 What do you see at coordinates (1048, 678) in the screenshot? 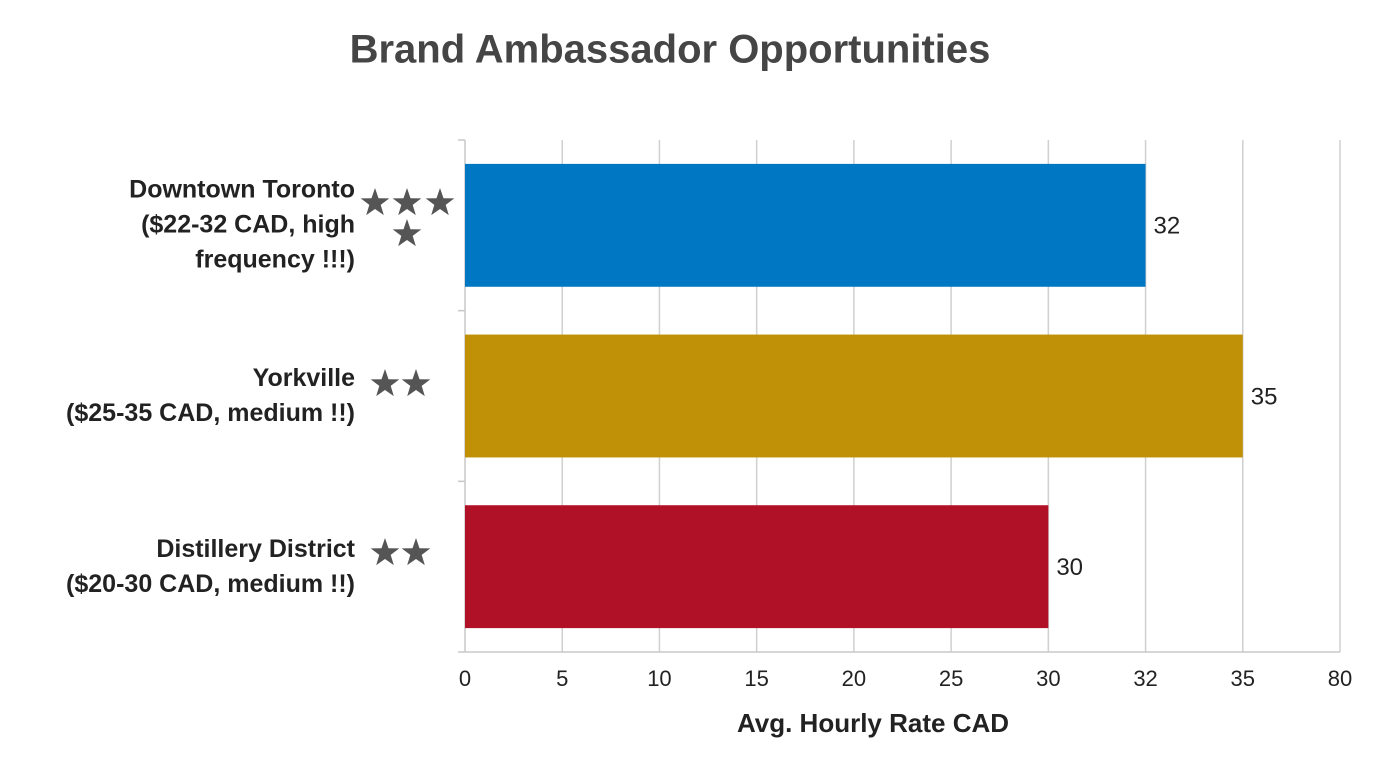
I see `x-tick-label: 30` at bounding box center [1048, 678].